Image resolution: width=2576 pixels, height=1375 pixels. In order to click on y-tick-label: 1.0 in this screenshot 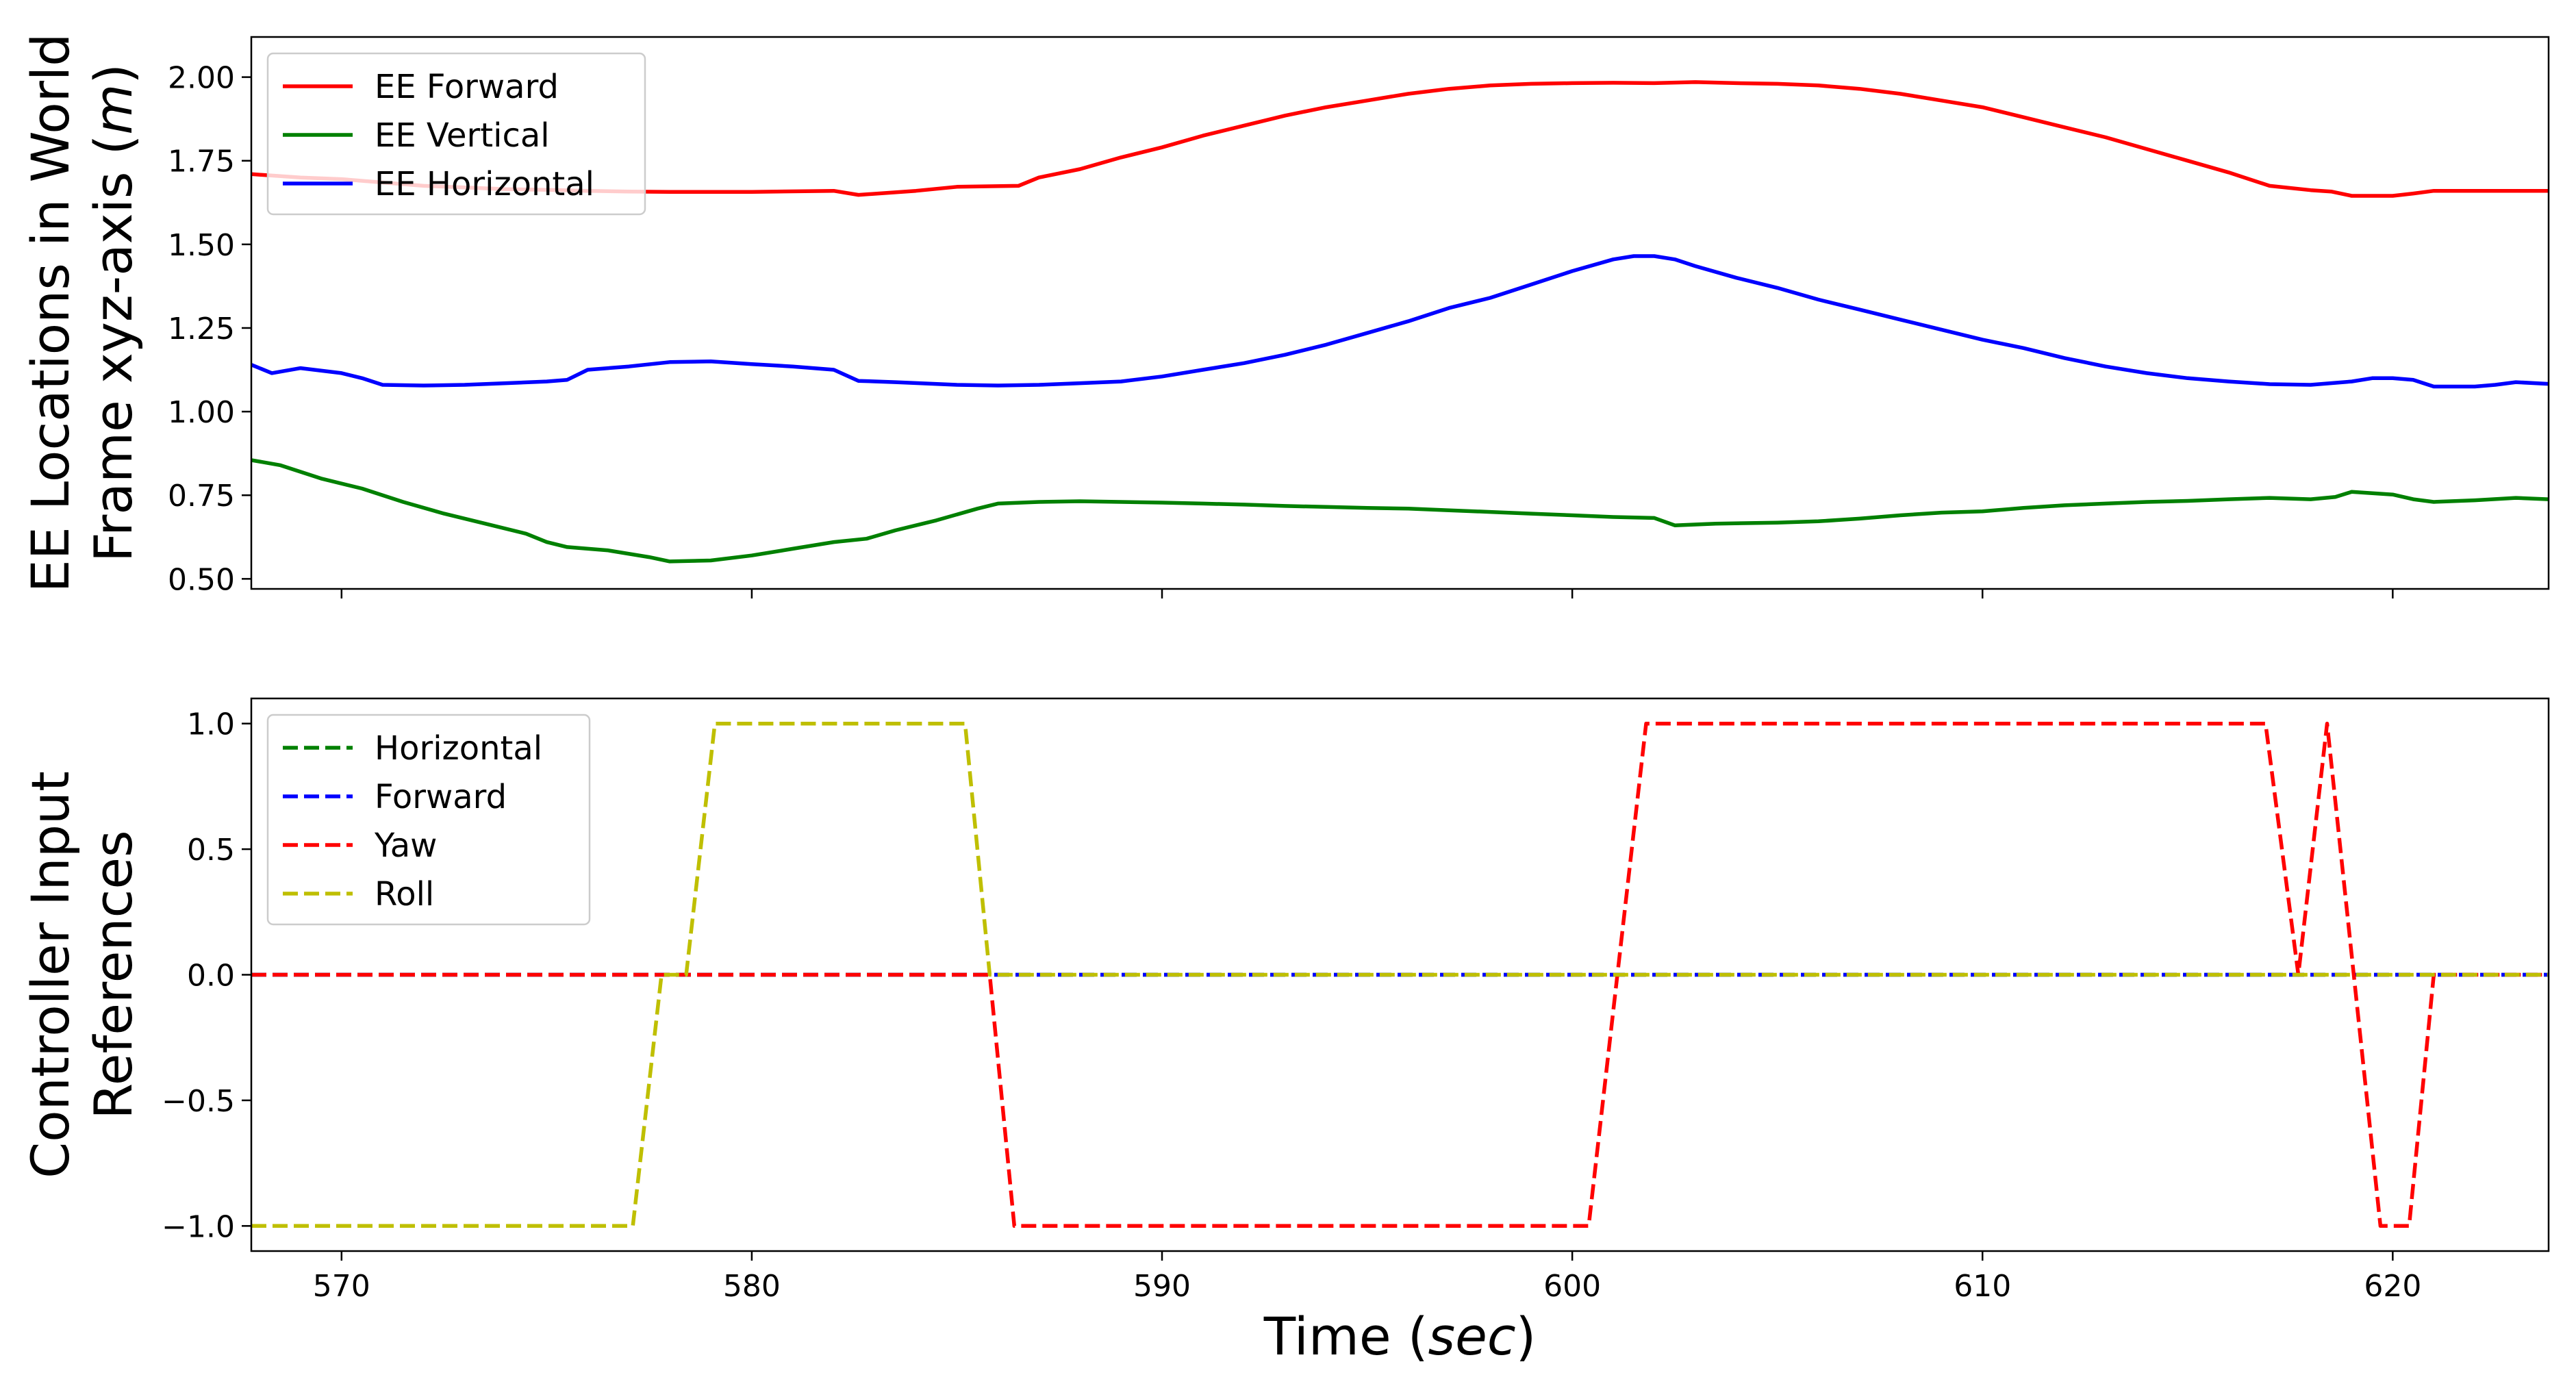, I will do `click(211, 724)`.